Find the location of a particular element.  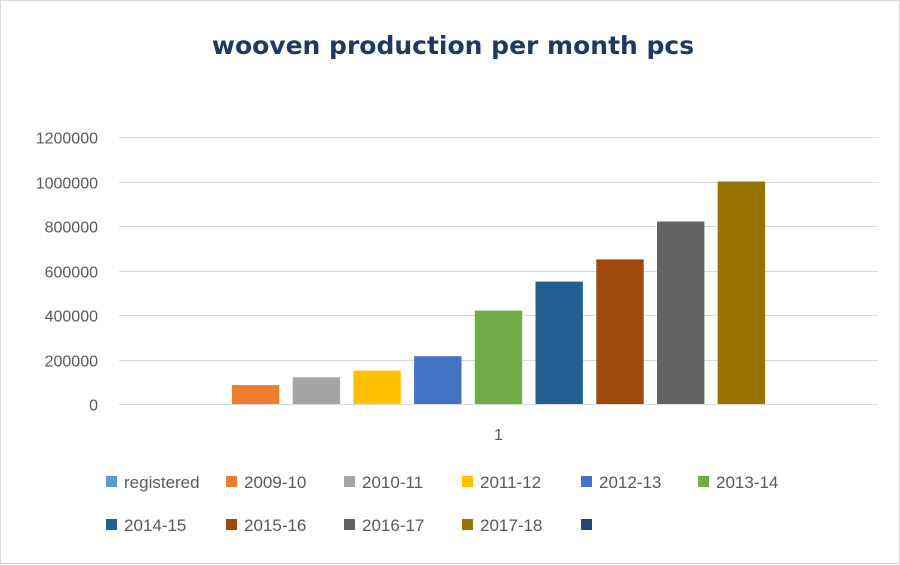

legend-label: 2014-15 is located at coordinates (155, 525).